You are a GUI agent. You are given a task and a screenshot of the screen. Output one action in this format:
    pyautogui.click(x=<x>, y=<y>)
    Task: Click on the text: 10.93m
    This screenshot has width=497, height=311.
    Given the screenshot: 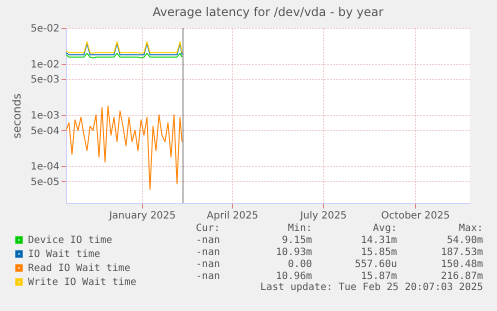 What is the action you would take?
    pyautogui.click(x=294, y=253)
    